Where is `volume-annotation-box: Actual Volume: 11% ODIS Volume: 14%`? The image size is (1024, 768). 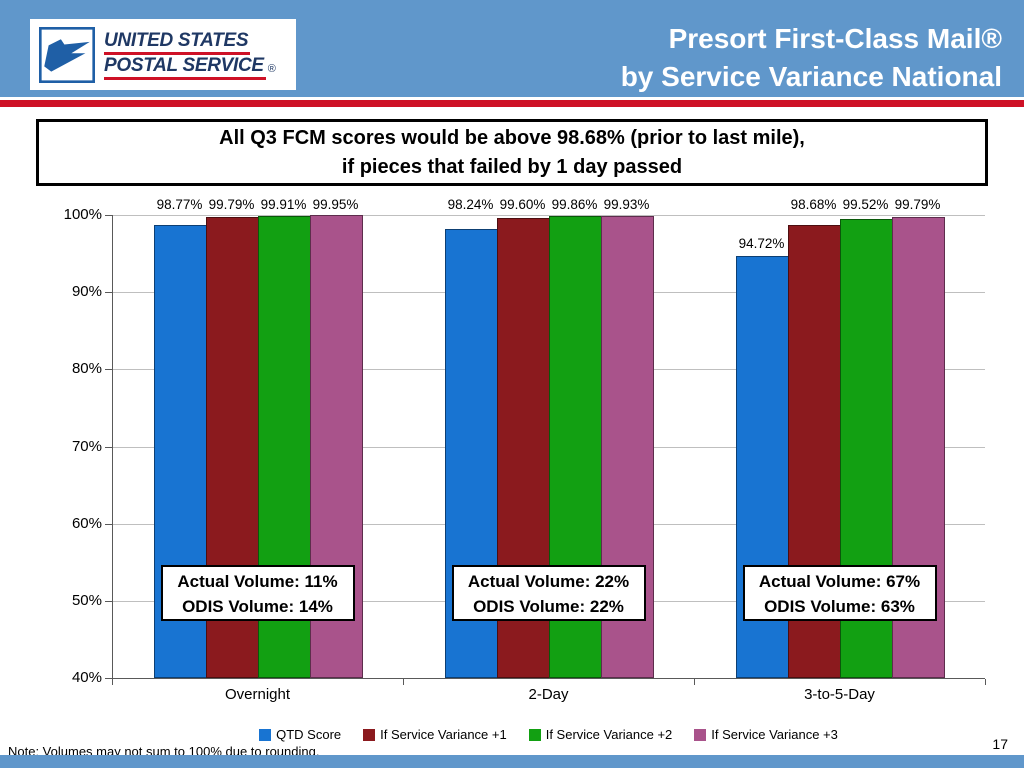
volume-annotation-box: Actual Volume: 11% ODIS Volume: 14% is located at coordinates (257, 593).